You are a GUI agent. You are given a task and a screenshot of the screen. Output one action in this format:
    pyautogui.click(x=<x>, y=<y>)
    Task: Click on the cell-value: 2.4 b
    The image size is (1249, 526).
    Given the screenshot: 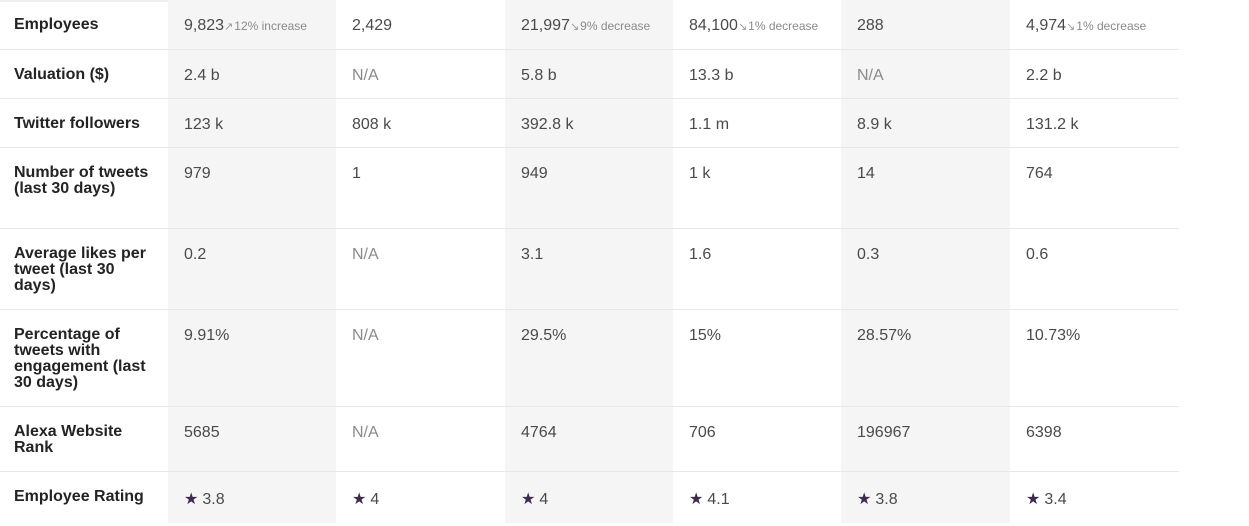 What is the action you would take?
    pyautogui.click(x=202, y=75)
    